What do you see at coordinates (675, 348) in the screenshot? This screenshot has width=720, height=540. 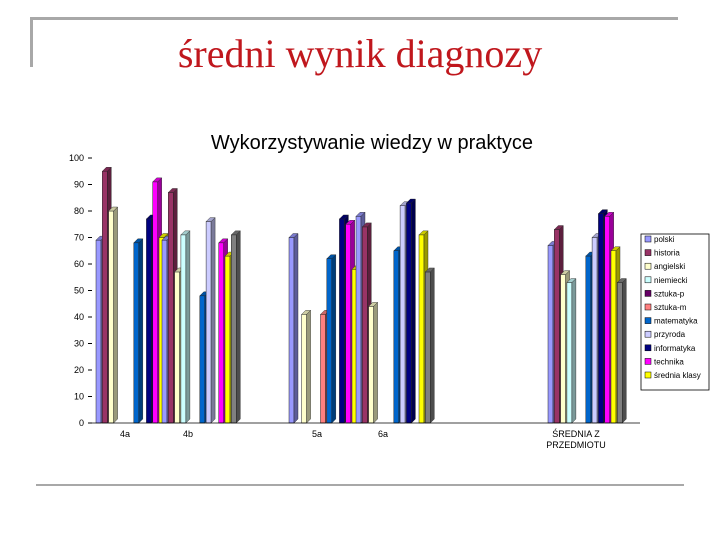 I see `legend-label: informatyka` at bounding box center [675, 348].